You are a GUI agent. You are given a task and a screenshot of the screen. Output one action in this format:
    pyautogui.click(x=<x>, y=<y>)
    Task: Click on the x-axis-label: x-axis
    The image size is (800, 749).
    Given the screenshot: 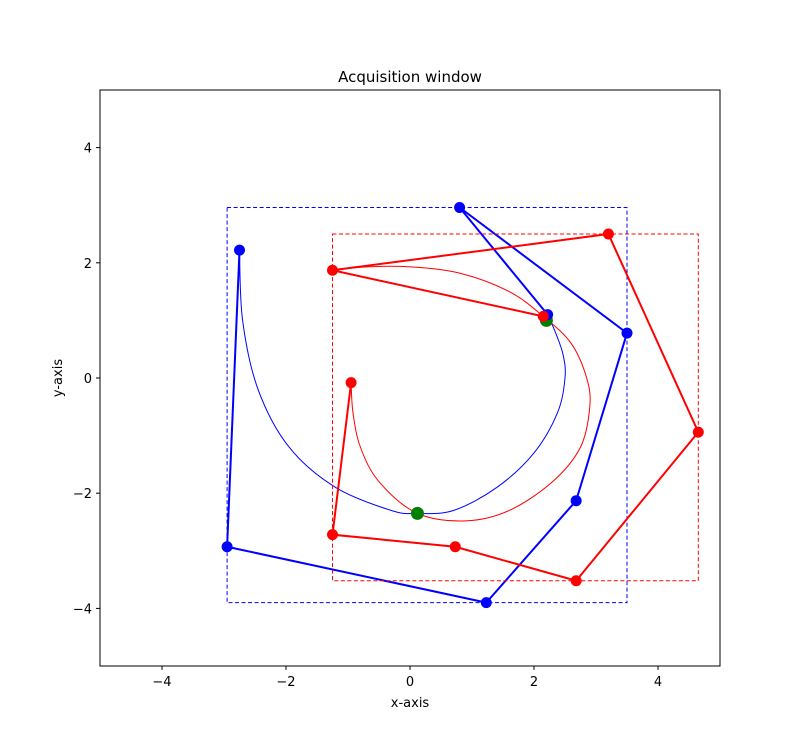 What is the action you would take?
    pyautogui.click(x=410, y=703)
    